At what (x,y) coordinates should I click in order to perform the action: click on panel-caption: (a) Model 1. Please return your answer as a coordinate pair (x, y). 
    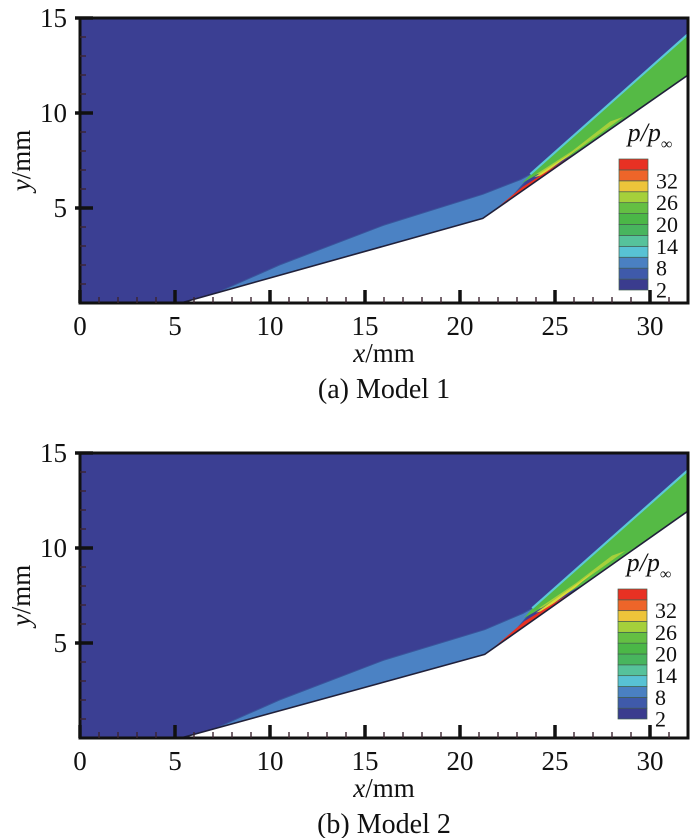
    Looking at the image, I should click on (384, 389).